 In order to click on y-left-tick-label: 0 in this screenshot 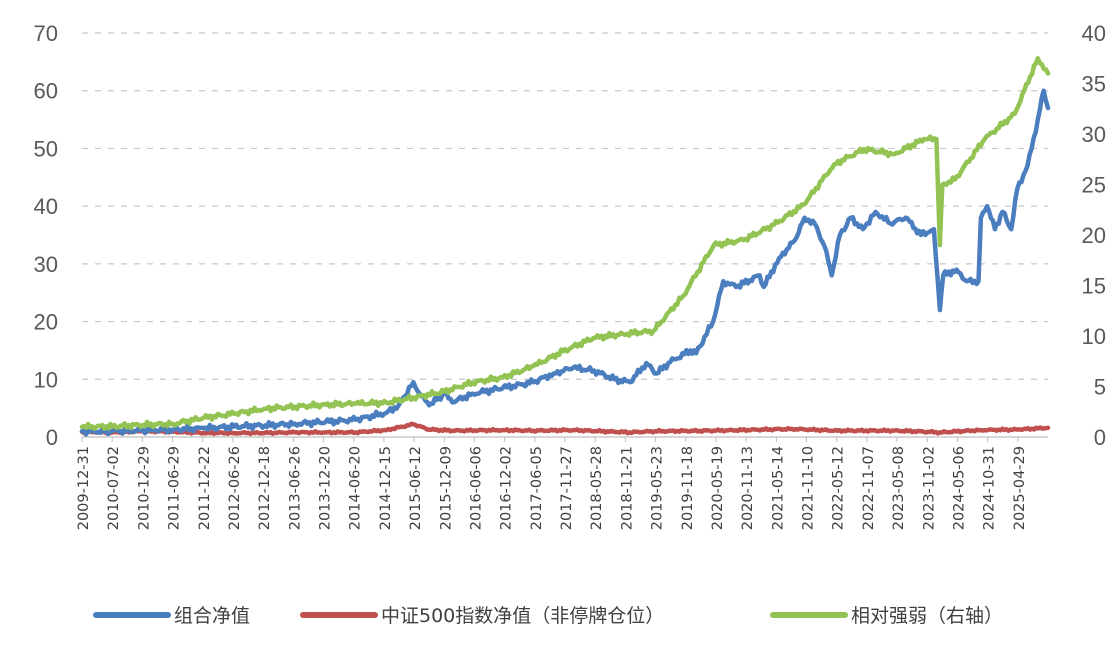, I will do `click(52, 437)`.